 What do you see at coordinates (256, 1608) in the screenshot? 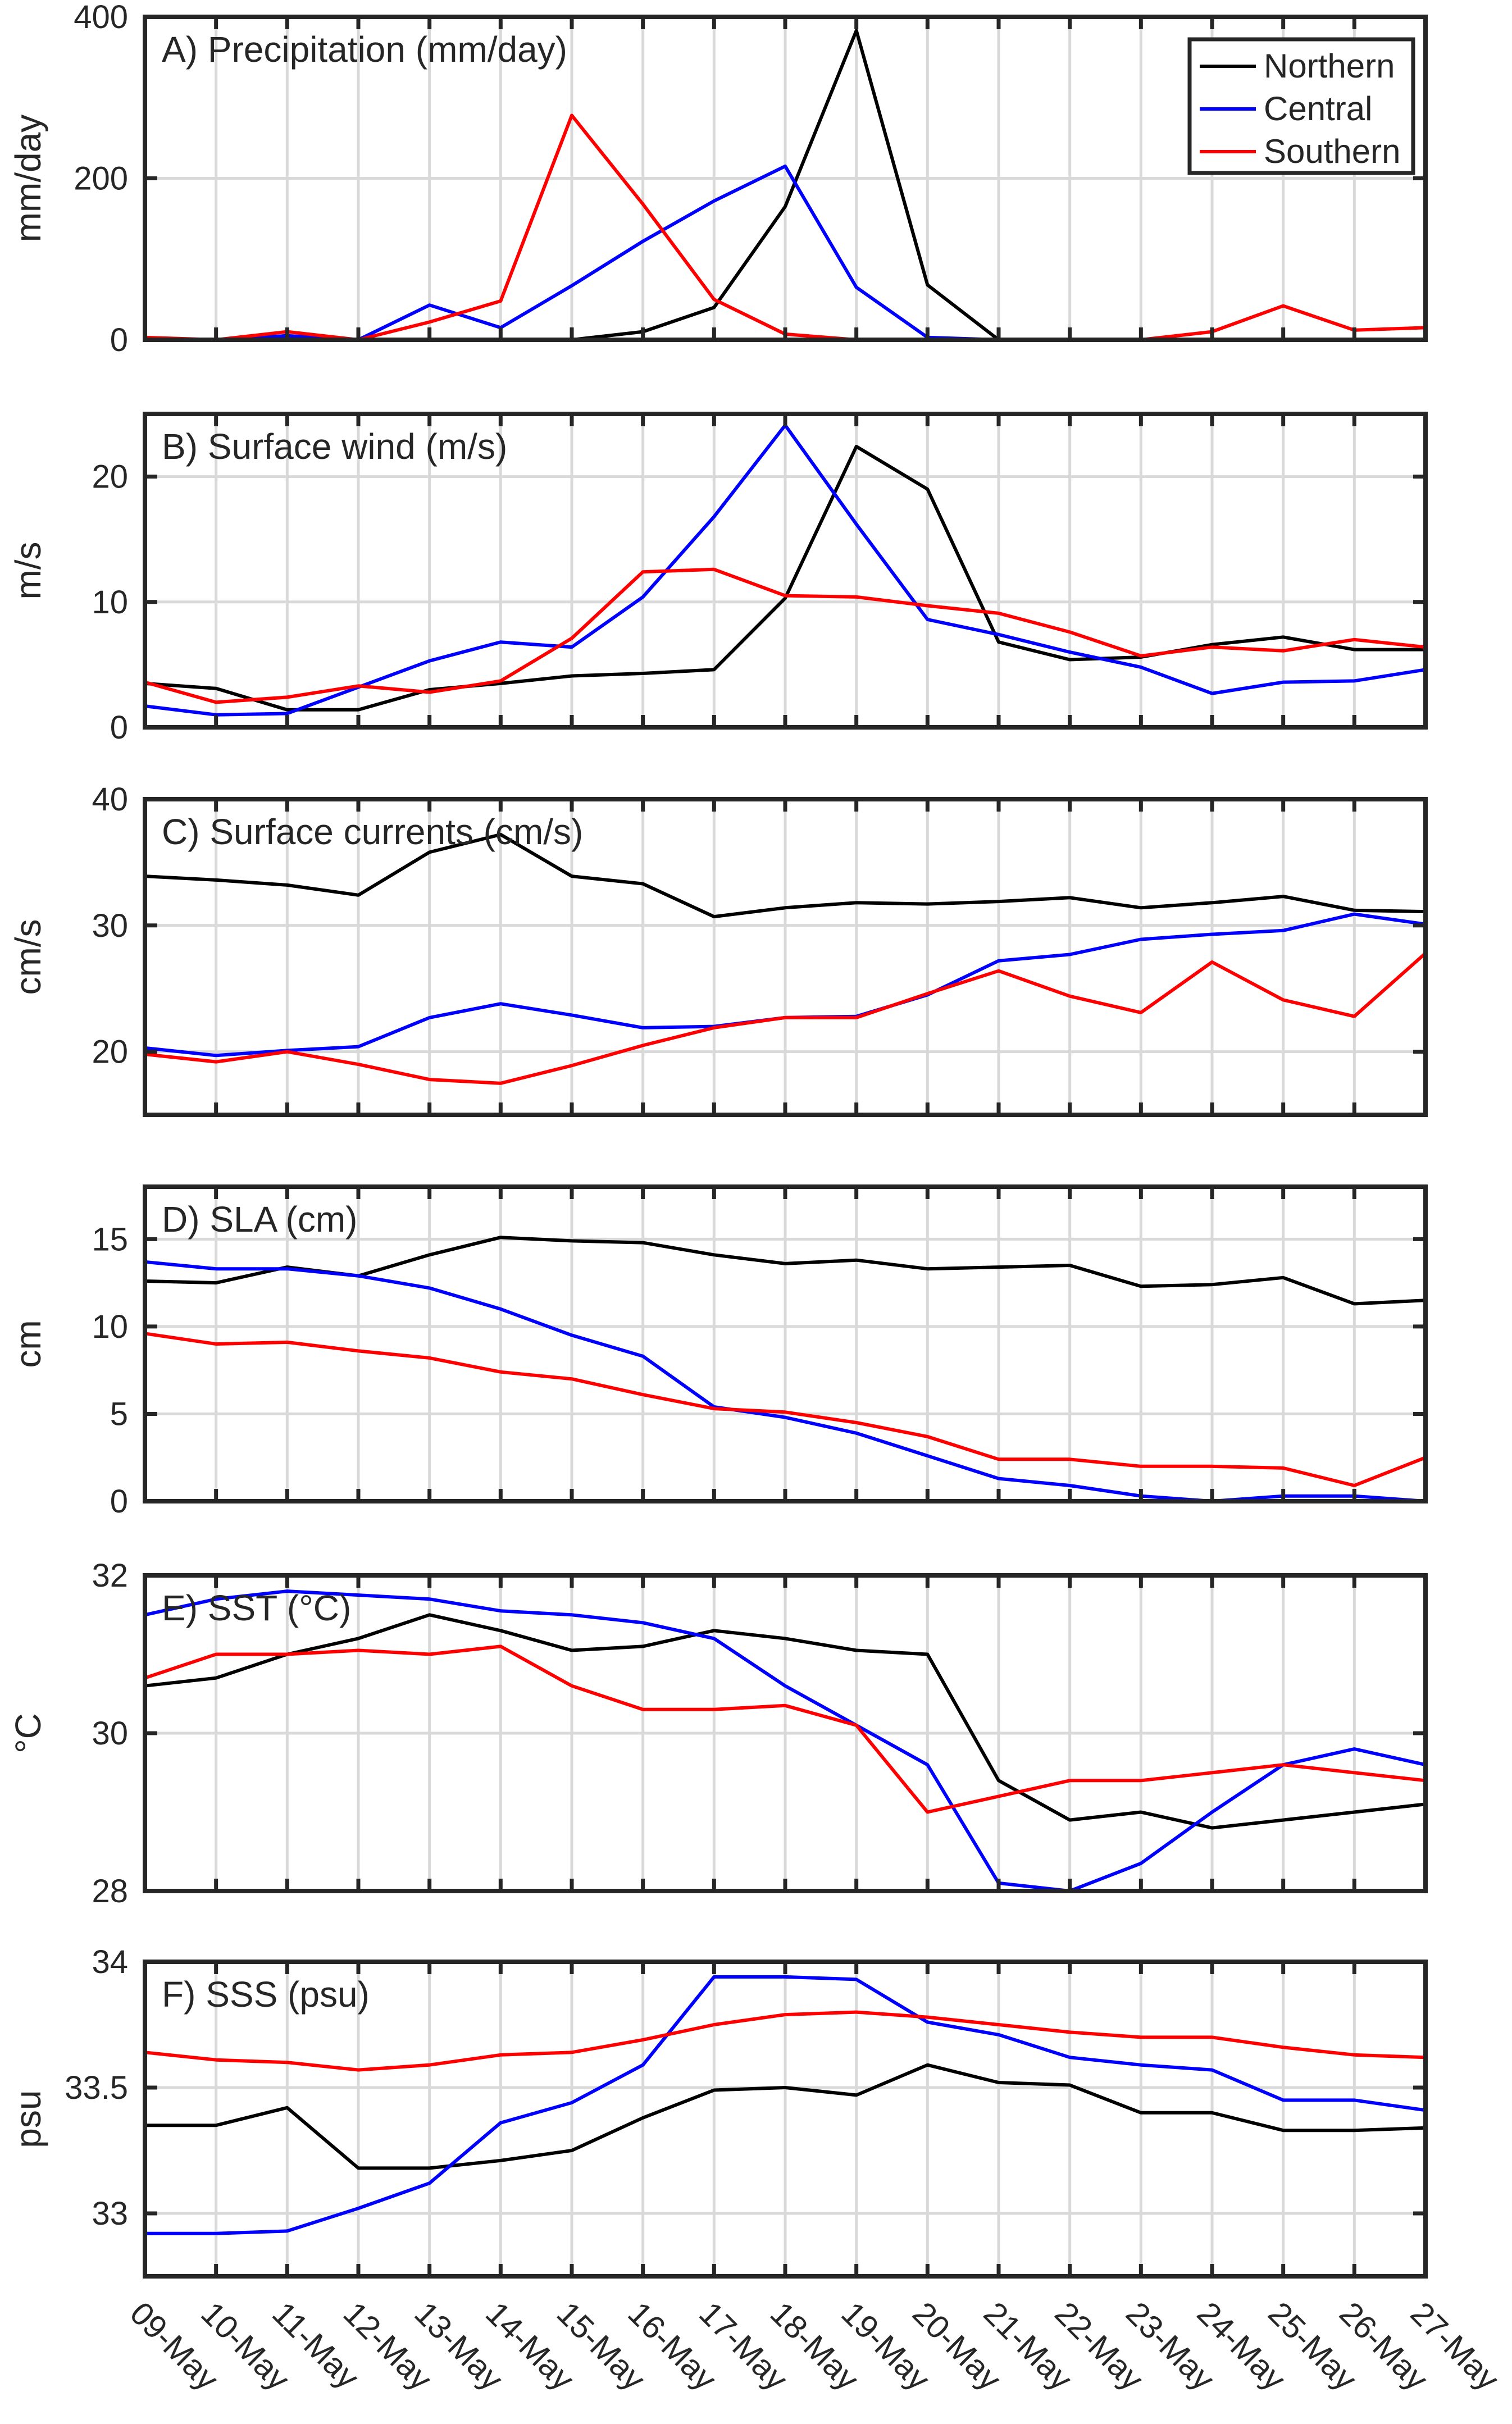
I see `panel-title: E) SST (°C)` at bounding box center [256, 1608].